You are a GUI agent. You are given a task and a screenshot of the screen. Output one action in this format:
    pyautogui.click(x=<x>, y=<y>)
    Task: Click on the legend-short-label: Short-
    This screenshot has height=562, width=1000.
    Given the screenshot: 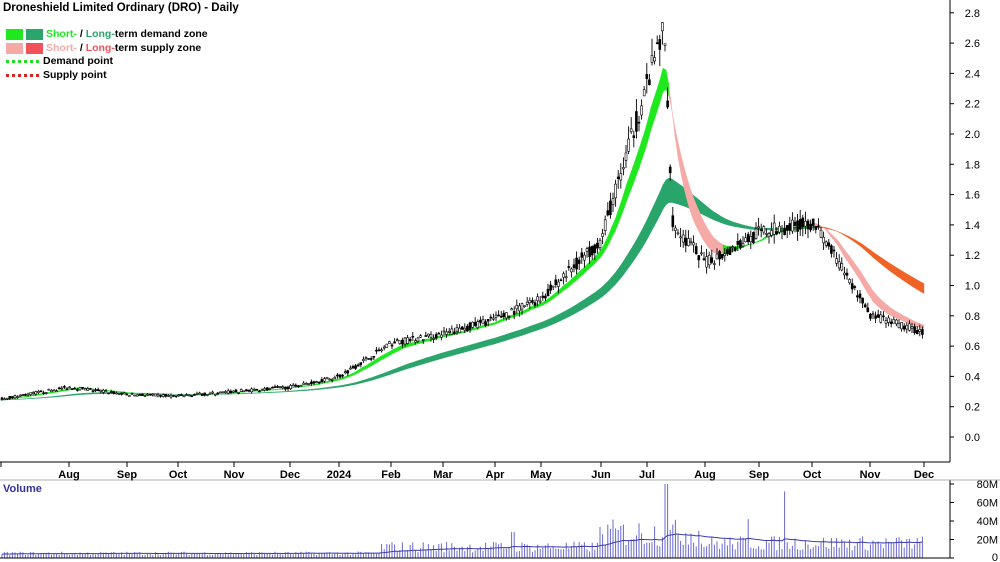 What is the action you would take?
    pyautogui.click(x=61, y=34)
    